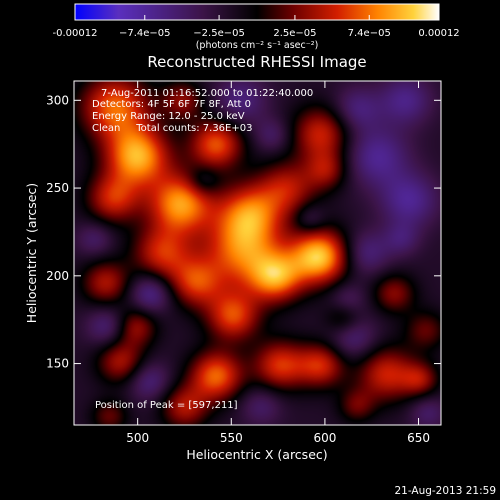 This screenshot has height=500, width=500. I want to click on clean-counts-label: Clean Total counts: 7.36E+03, so click(172, 128).